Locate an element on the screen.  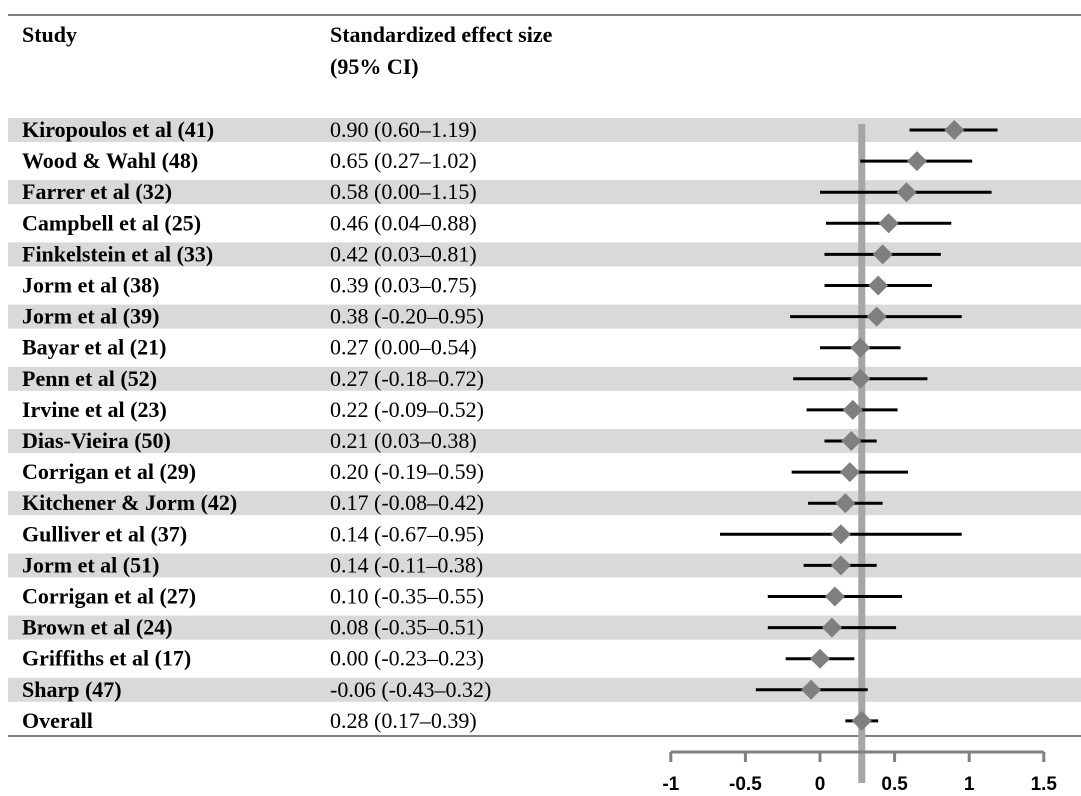
effect-size-label: 0.58 (0.00–1.15) is located at coordinates (403, 191).